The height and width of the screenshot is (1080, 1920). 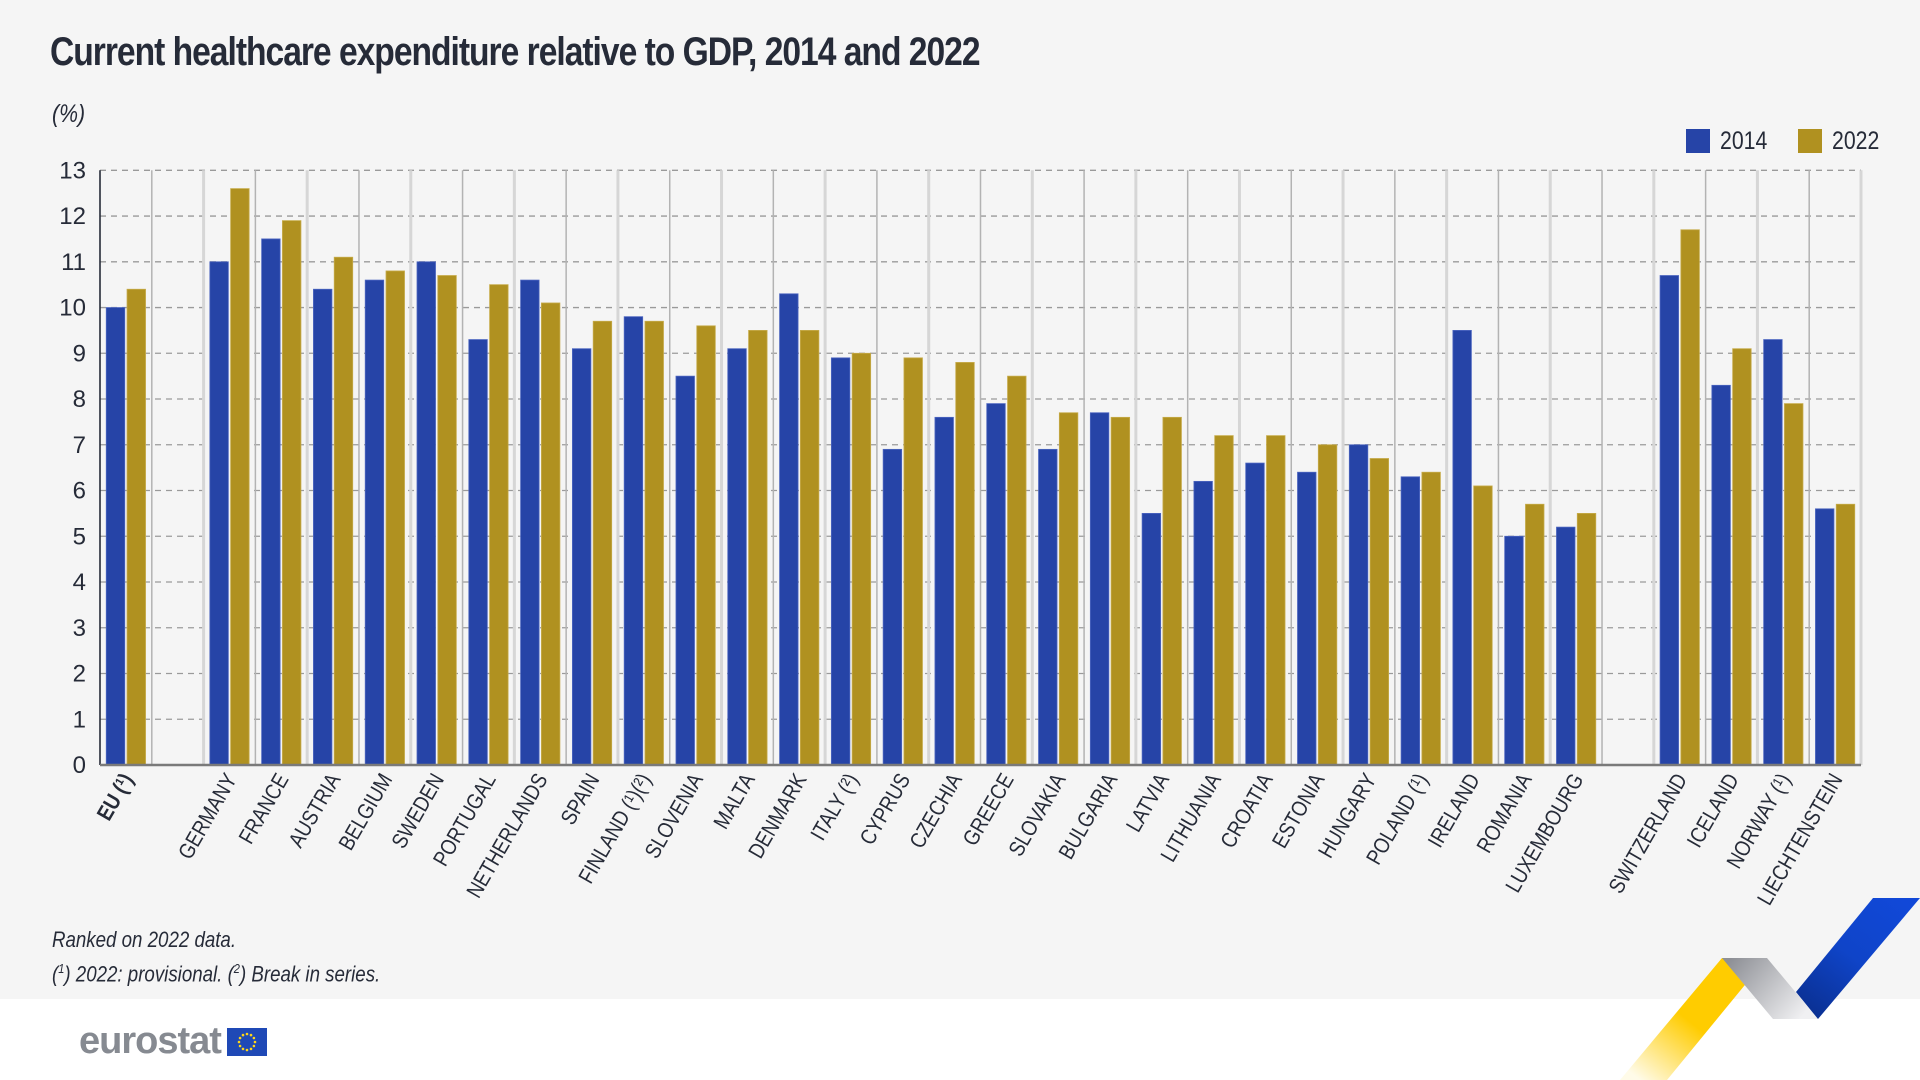 I want to click on legend-label-2022: 2022, so click(x=1855, y=140).